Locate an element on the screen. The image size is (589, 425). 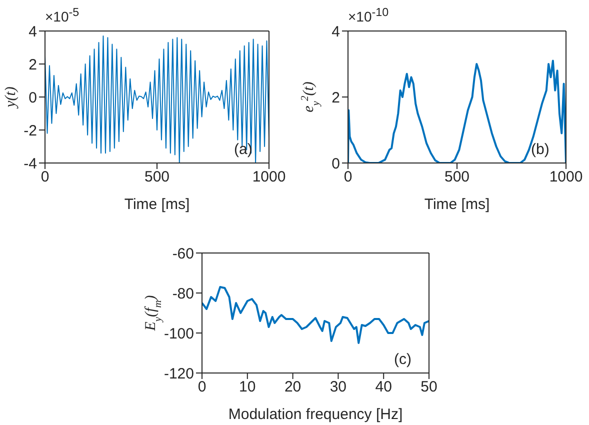
text: ×10$^{-10}$ is located at coordinates (368, 15).